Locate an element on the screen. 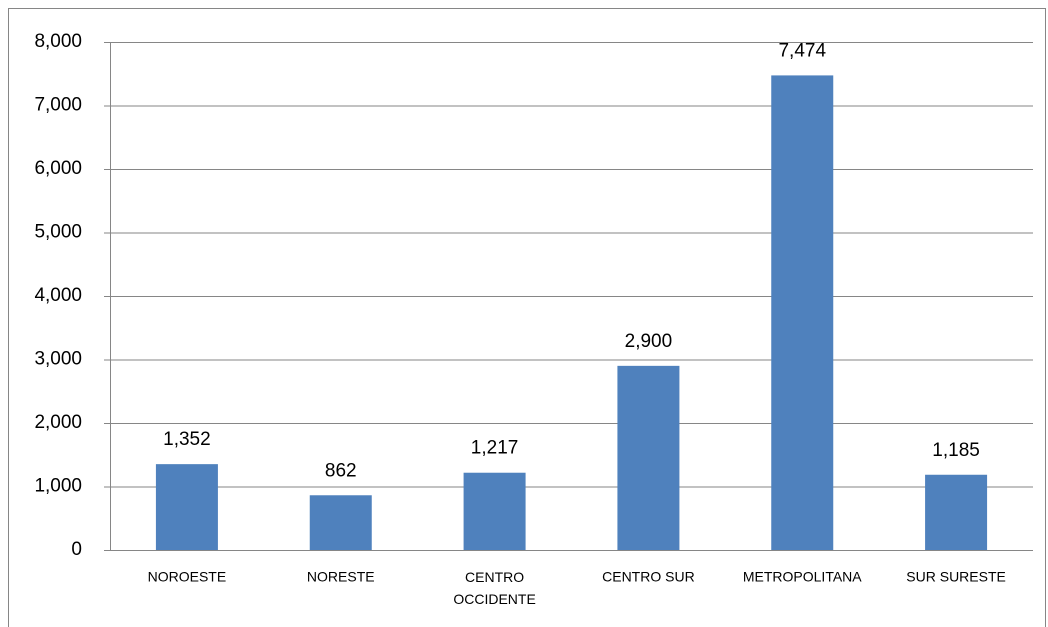  y-tick-label: 2,000 is located at coordinates (58, 422).